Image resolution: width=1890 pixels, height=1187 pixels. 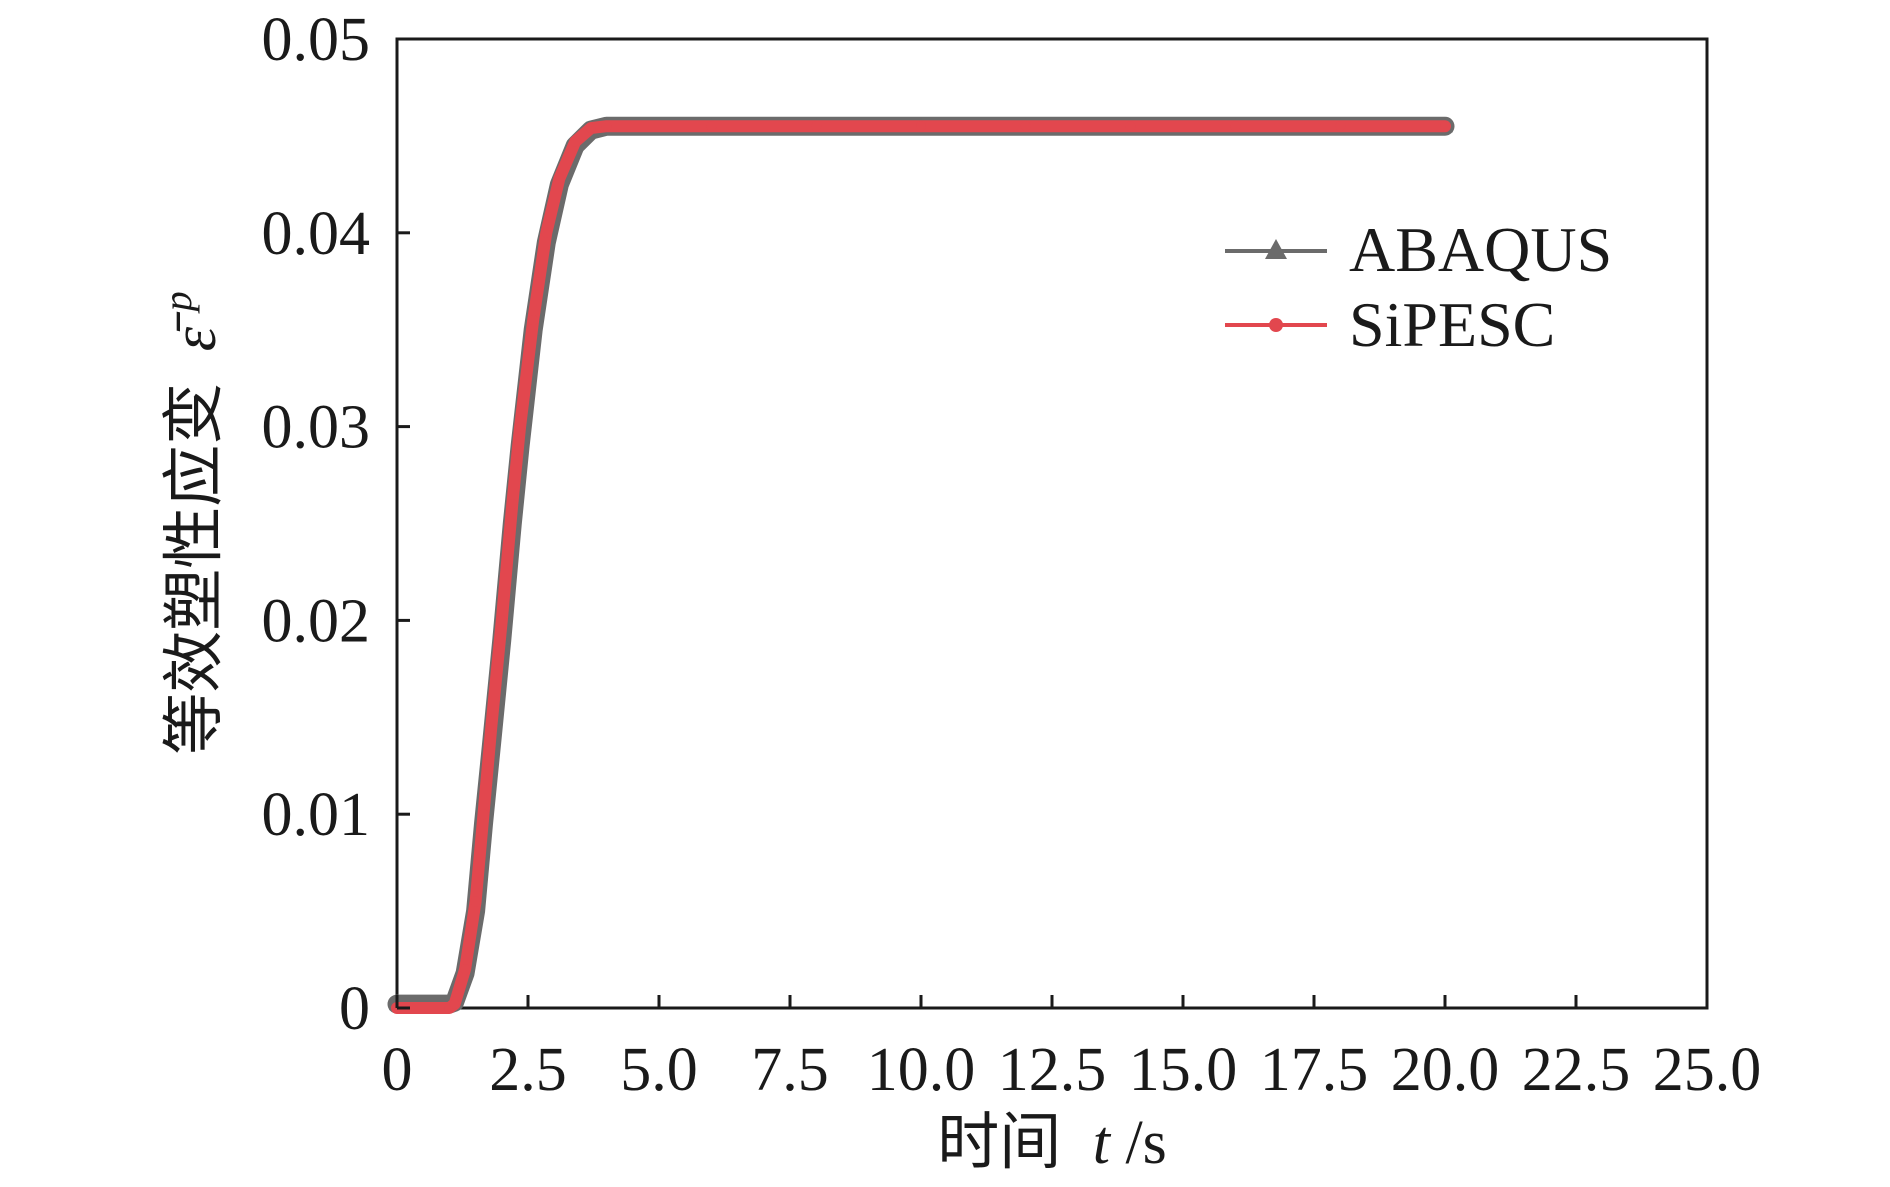 What do you see at coordinates (1276, 249) in the screenshot?
I see `legend-marker-abaqus-triangle-icon` at bounding box center [1276, 249].